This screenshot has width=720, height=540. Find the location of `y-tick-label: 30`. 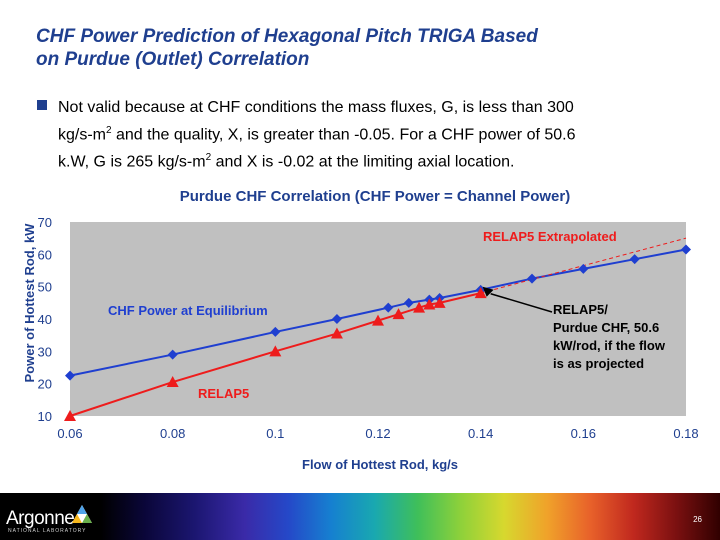

y-tick-label: 30 is located at coordinates (45, 351).